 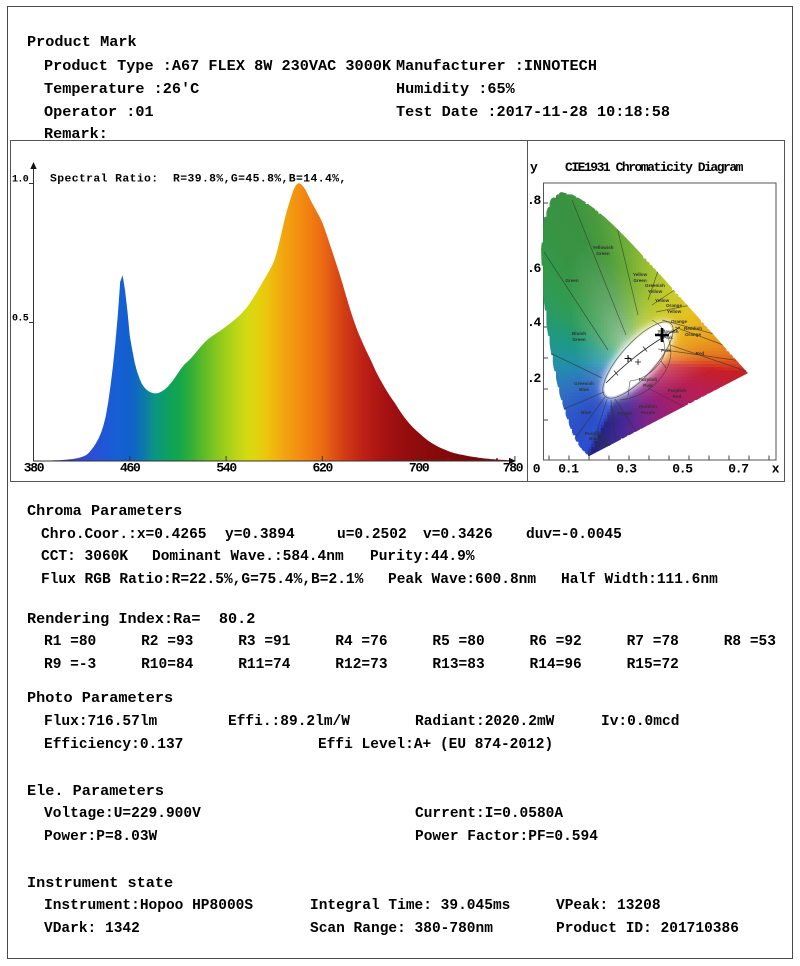 What do you see at coordinates (20, 180) in the screenshot?
I see `svg-text: 1.0` at bounding box center [20, 180].